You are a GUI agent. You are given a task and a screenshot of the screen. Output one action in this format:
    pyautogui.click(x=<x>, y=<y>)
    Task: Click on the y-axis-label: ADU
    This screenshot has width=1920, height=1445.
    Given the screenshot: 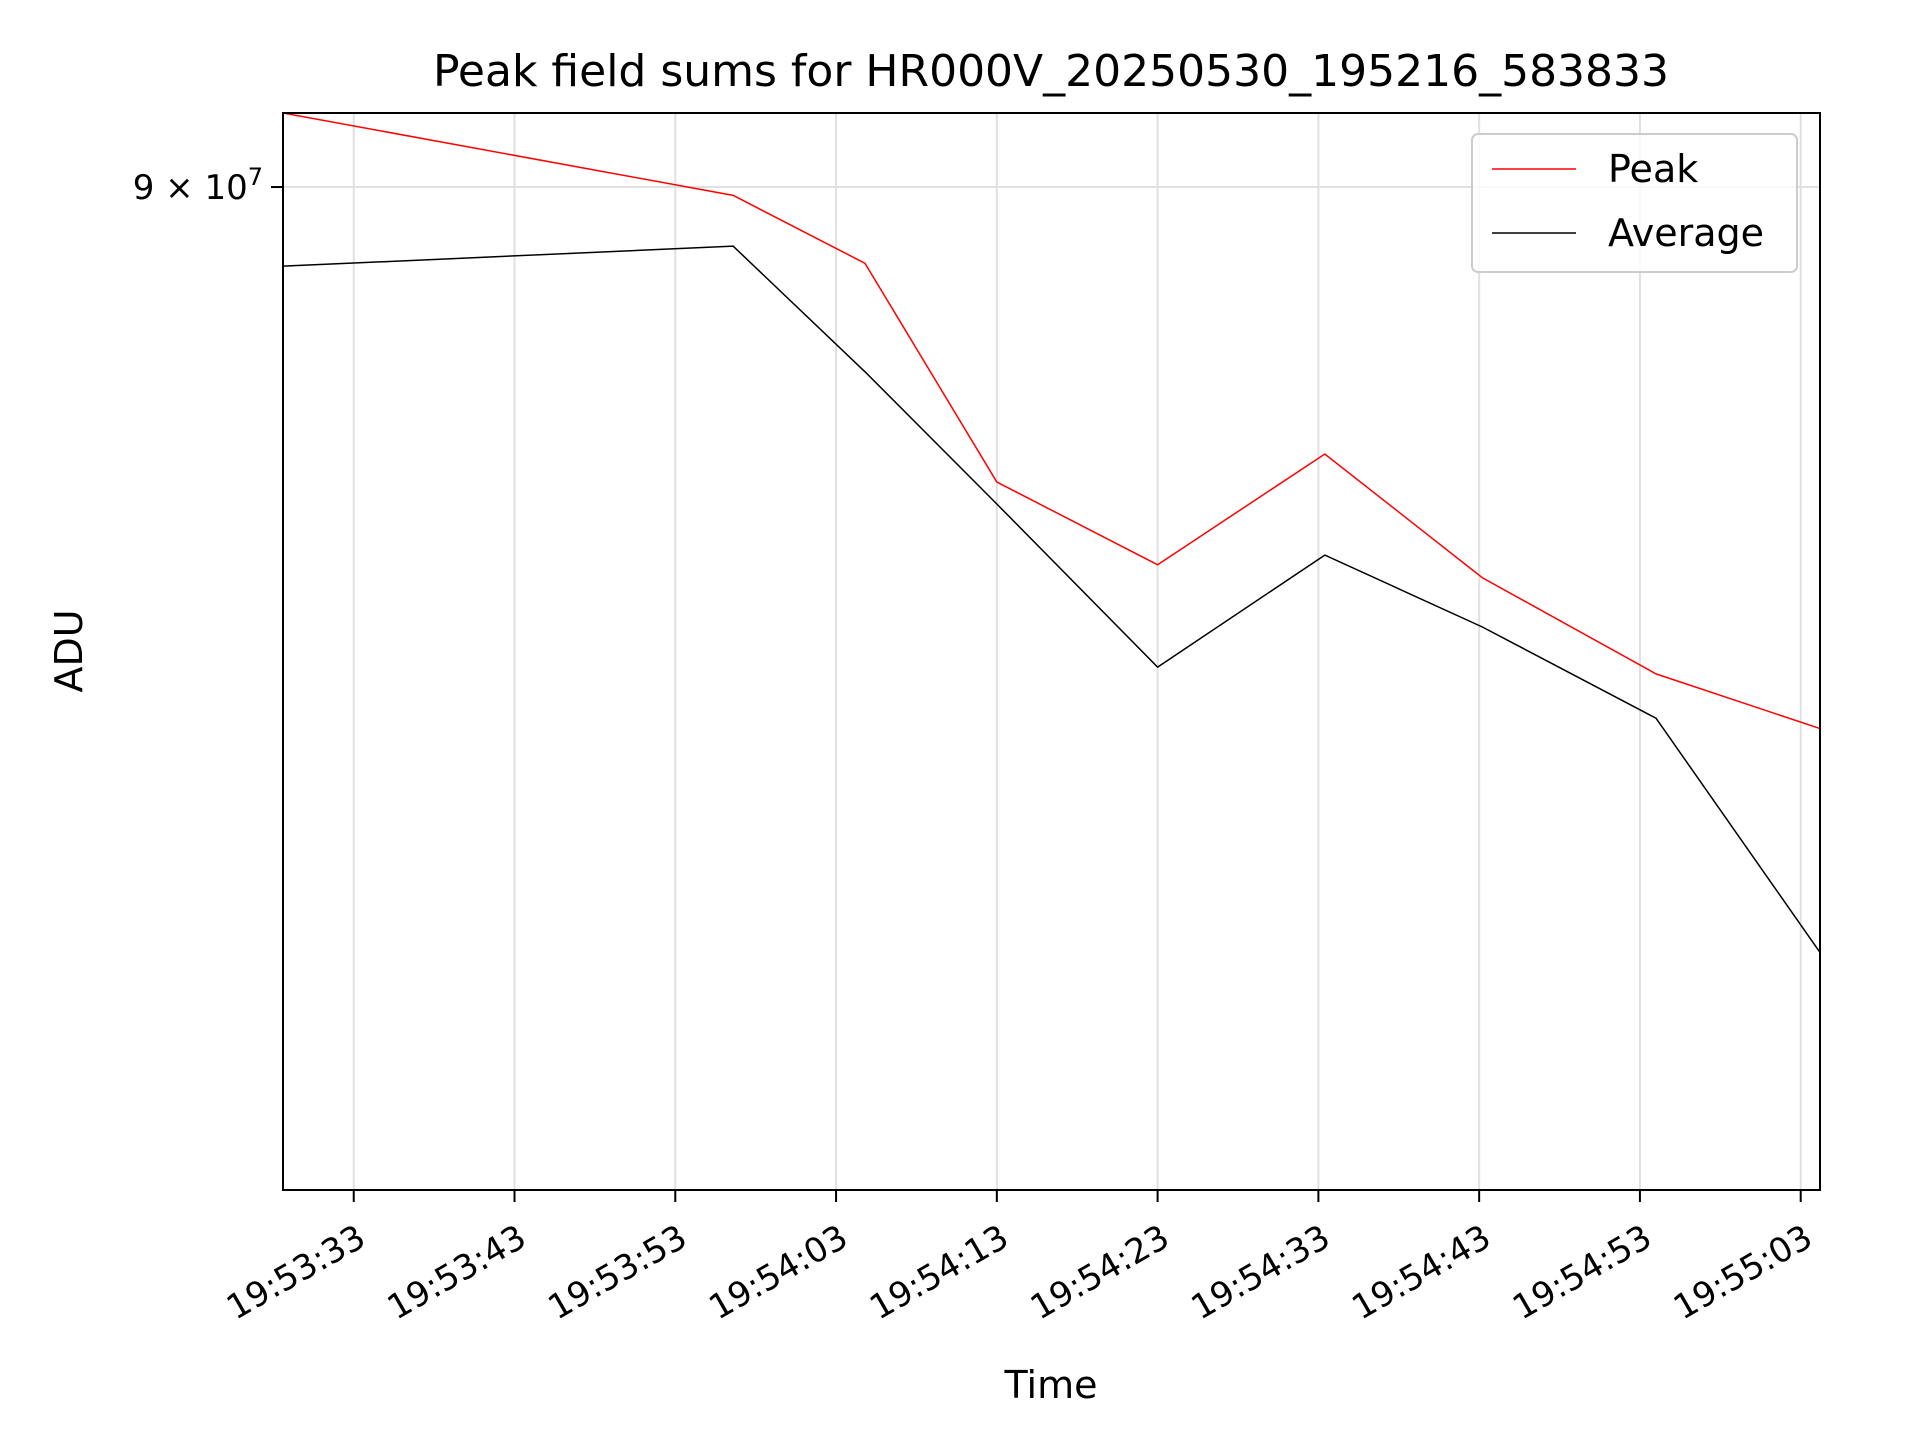 What is the action you would take?
    pyautogui.click(x=69, y=650)
    